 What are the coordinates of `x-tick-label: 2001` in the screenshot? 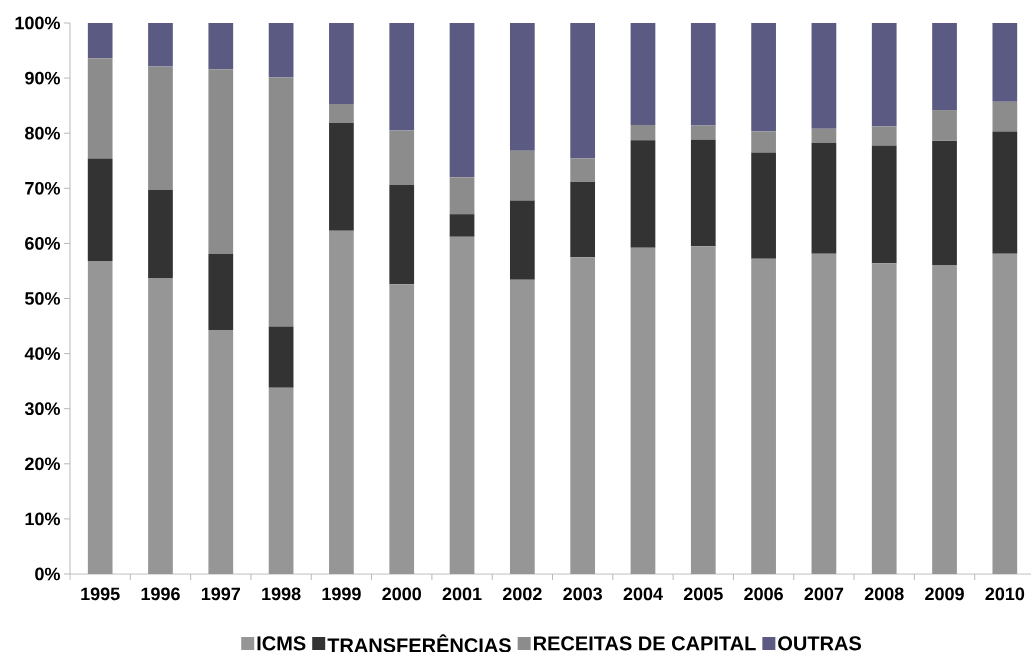 It's located at (462, 594).